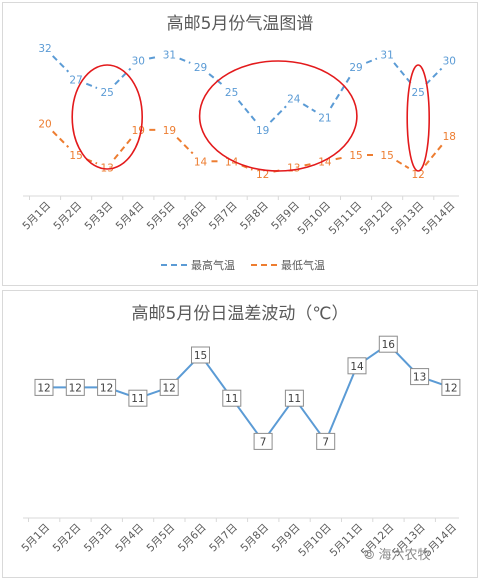 The height and width of the screenshot is (581, 483). What do you see at coordinates (439, 219) in the screenshot?
I see `x-tick-label: 5月14日` at bounding box center [439, 219].